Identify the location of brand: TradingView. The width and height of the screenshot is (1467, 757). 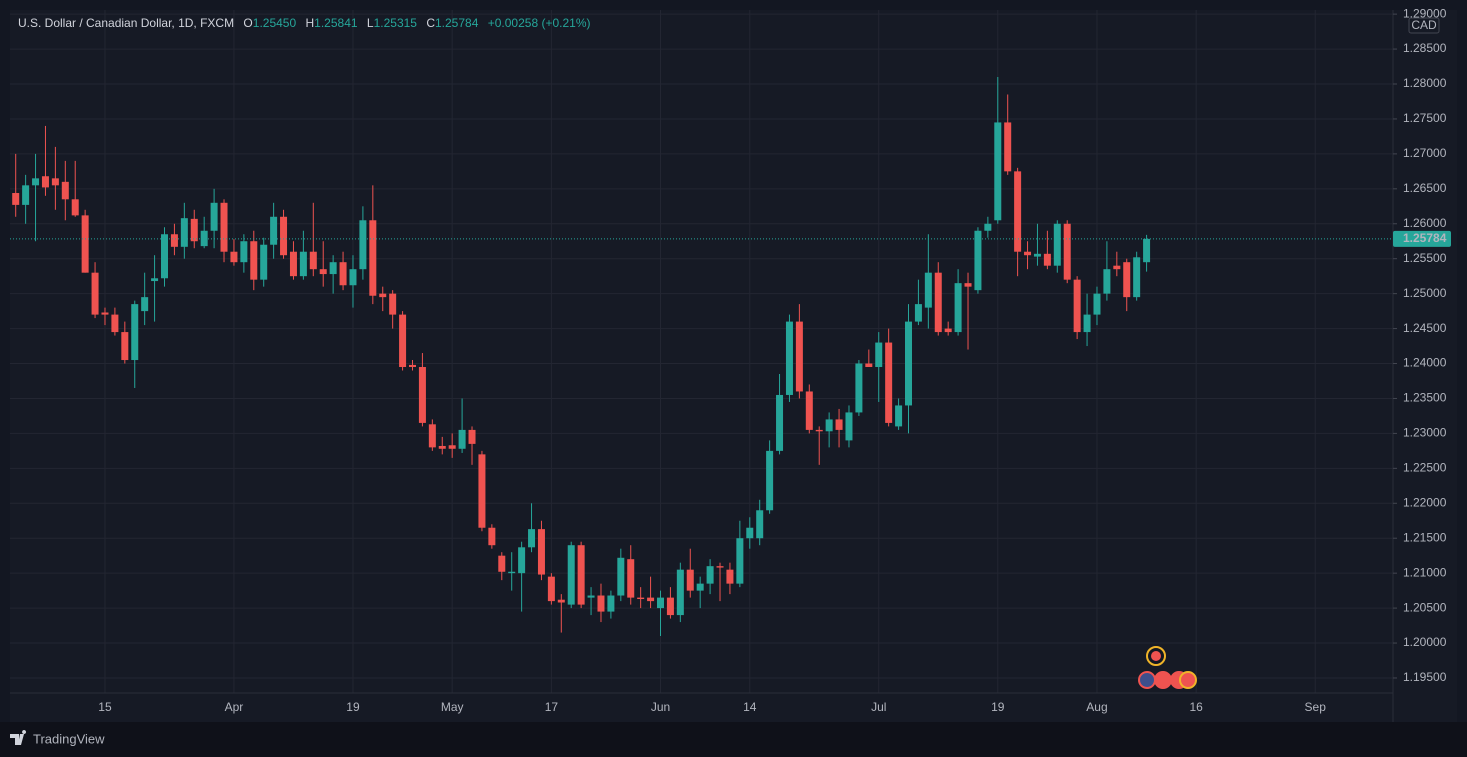
(57, 738).